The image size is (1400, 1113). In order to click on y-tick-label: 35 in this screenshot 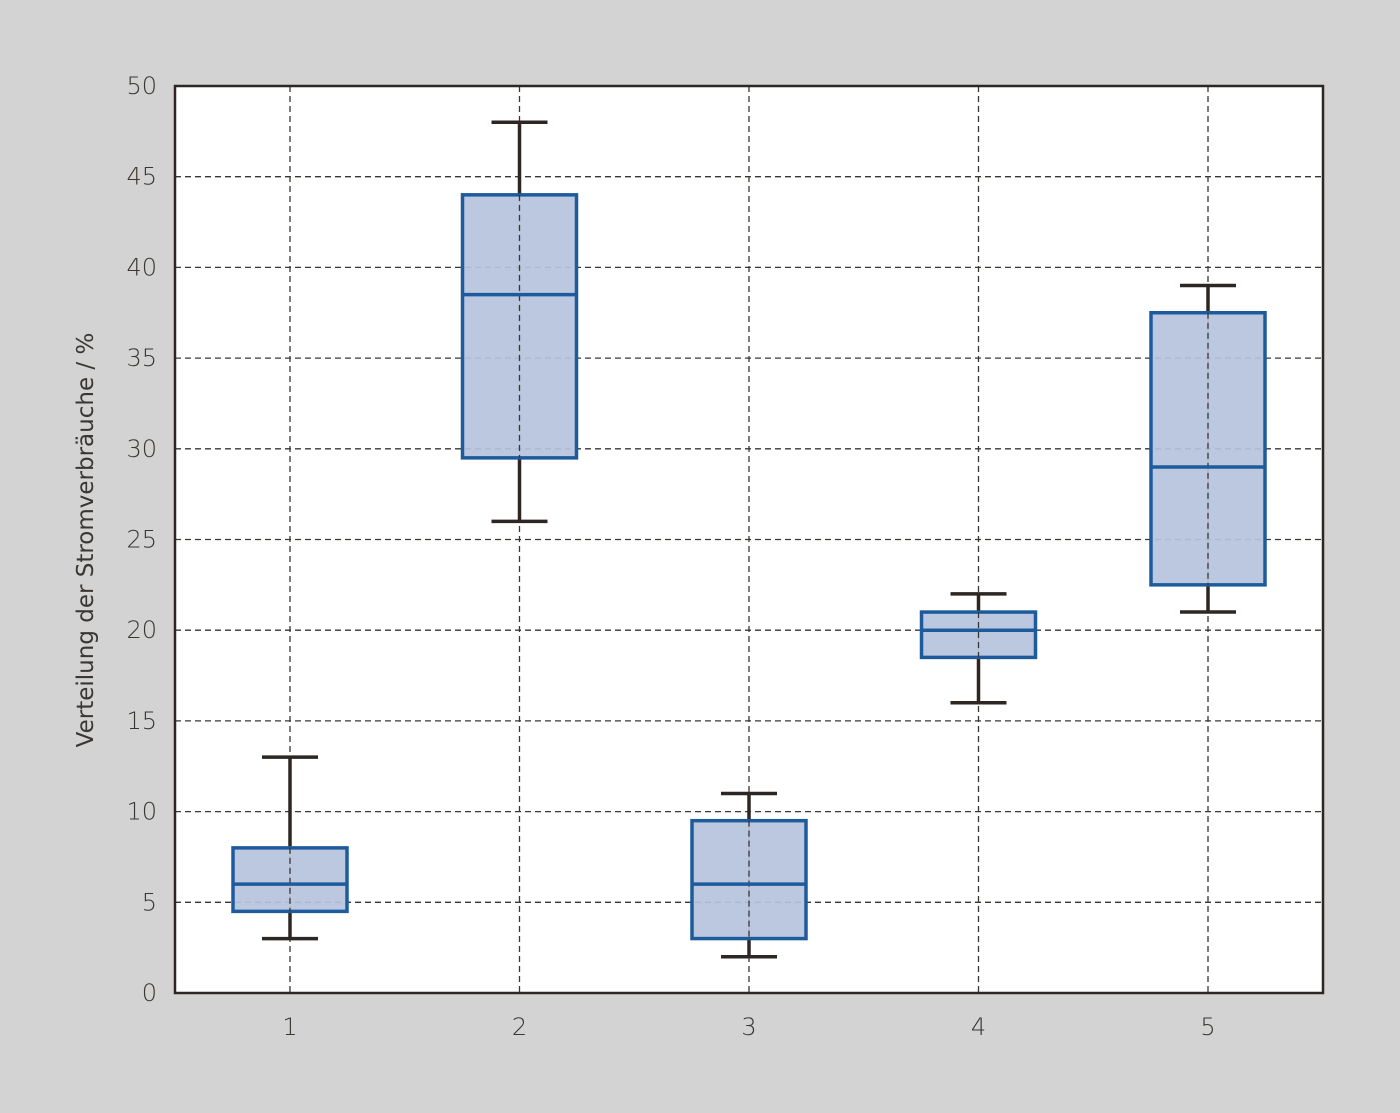, I will do `click(141, 358)`.